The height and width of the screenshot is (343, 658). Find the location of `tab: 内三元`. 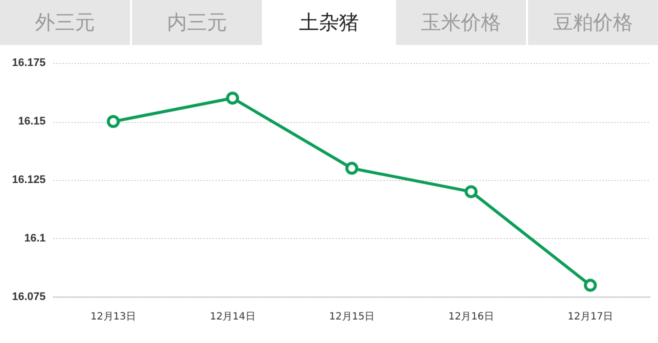

tab: 内三元 is located at coordinates (197, 22).